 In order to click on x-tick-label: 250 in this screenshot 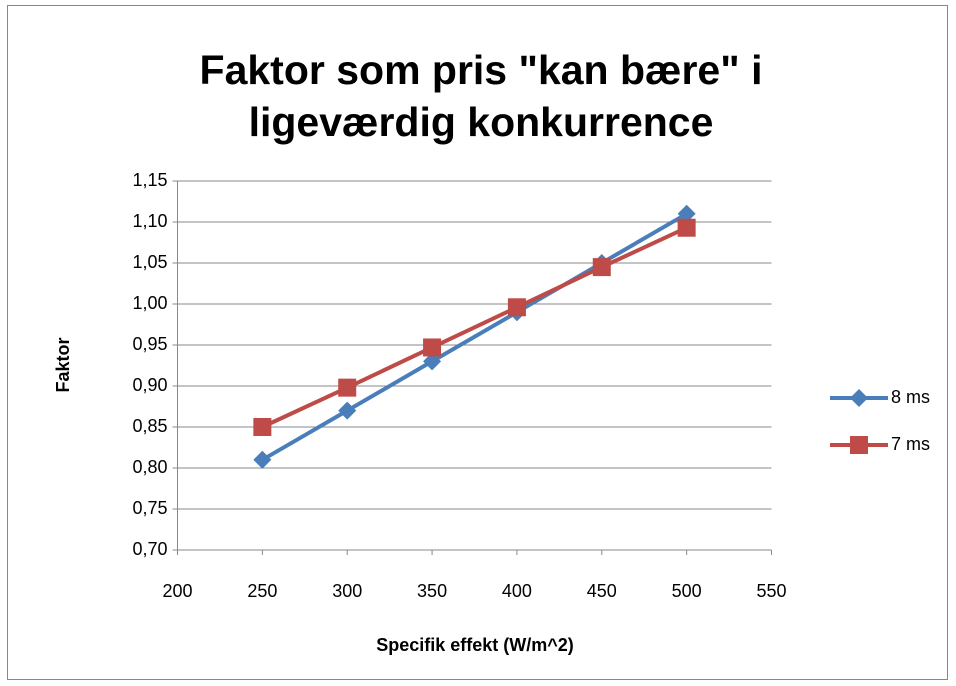, I will do `click(262, 591)`.